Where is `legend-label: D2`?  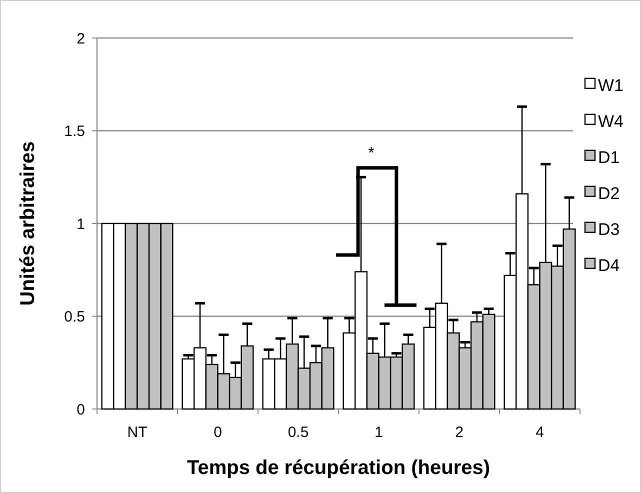
legend-label: D2 is located at coordinates (609, 193).